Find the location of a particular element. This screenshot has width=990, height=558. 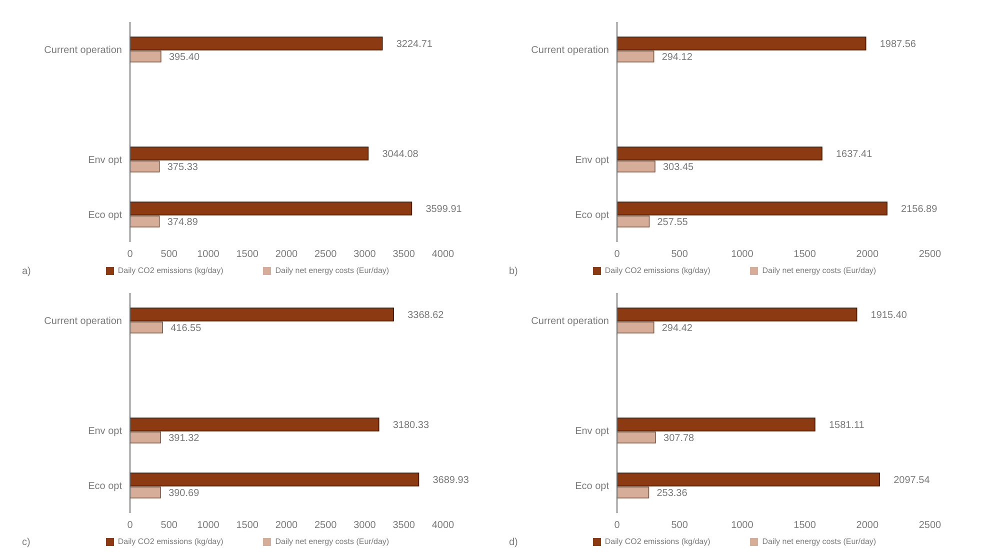

data-label: 375.33 is located at coordinates (182, 167).